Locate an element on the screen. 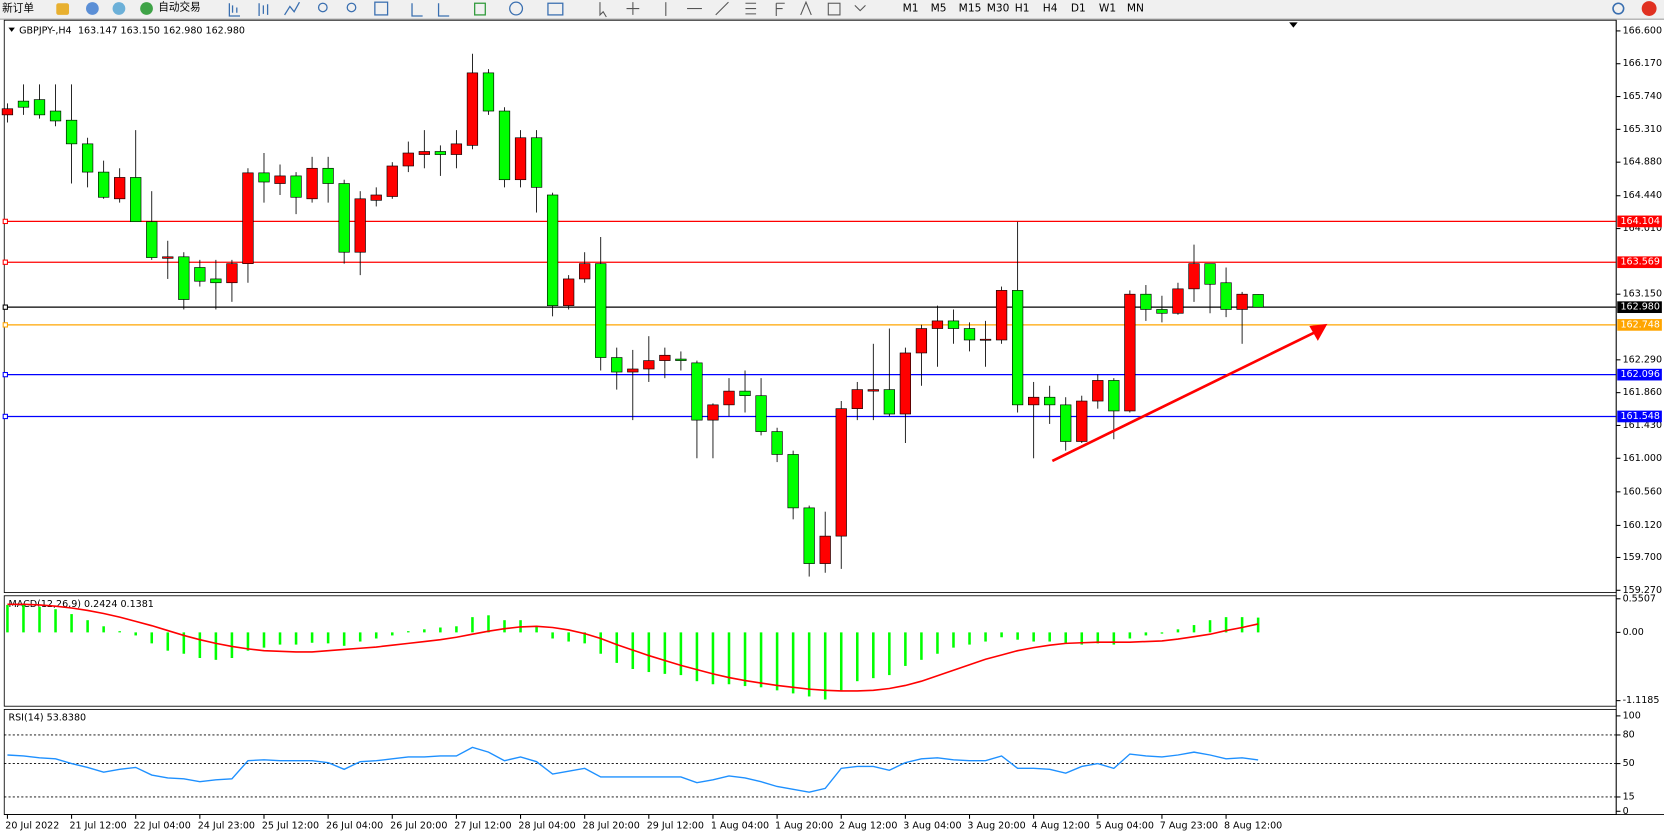 The height and width of the screenshot is (839, 1664). x-tick-label: 5 Aug 04:00 is located at coordinates (1125, 826).